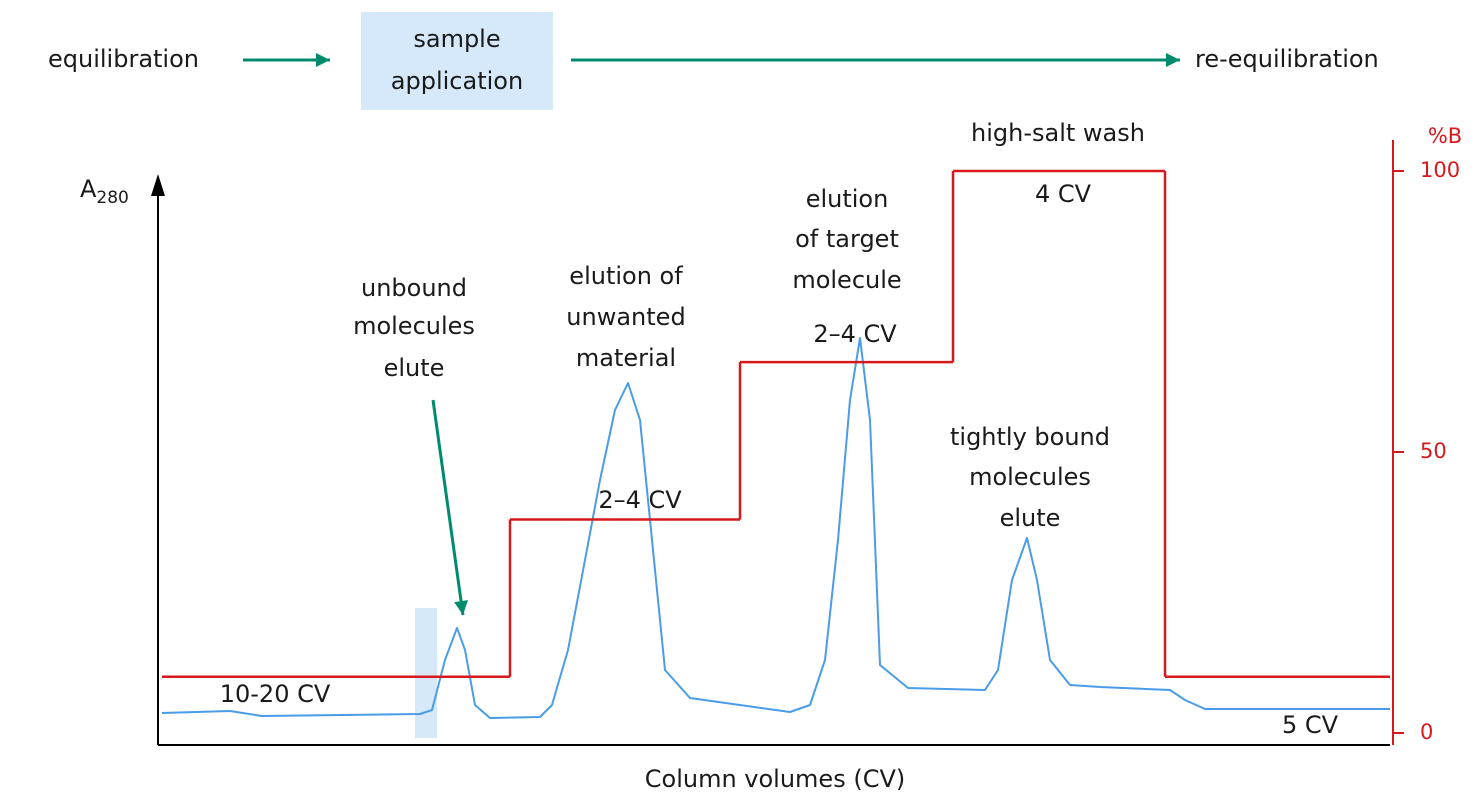  Describe the element at coordinates (1445, 136) in the screenshot. I see `y2-label: %B` at that location.